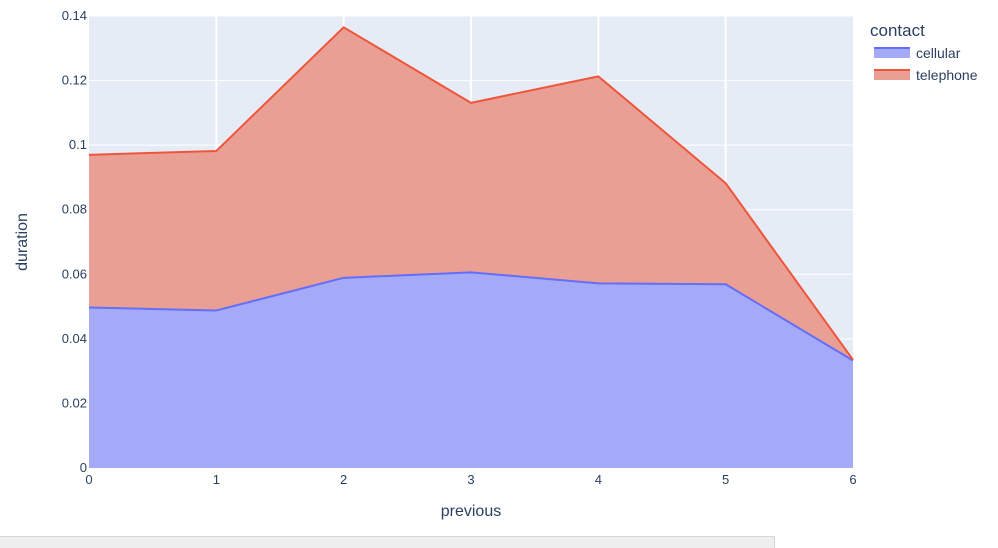 Image resolution: width=998 pixels, height=548 pixels. What do you see at coordinates (387, 542) in the screenshot?
I see `horizontal-scrollbar` at bounding box center [387, 542].